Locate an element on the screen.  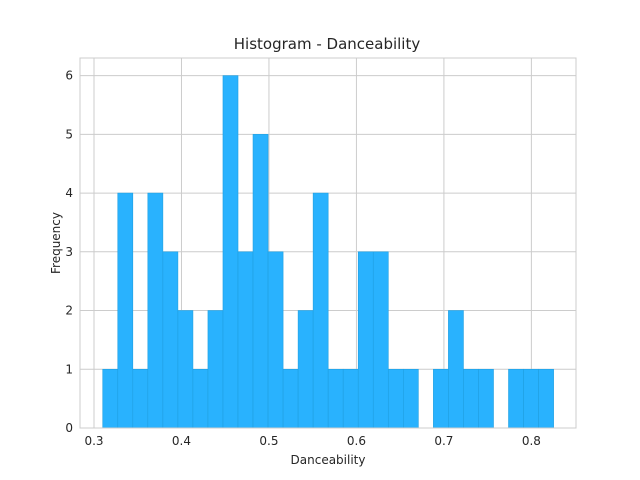
y-tick-label: 4 is located at coordinates (69, 193).